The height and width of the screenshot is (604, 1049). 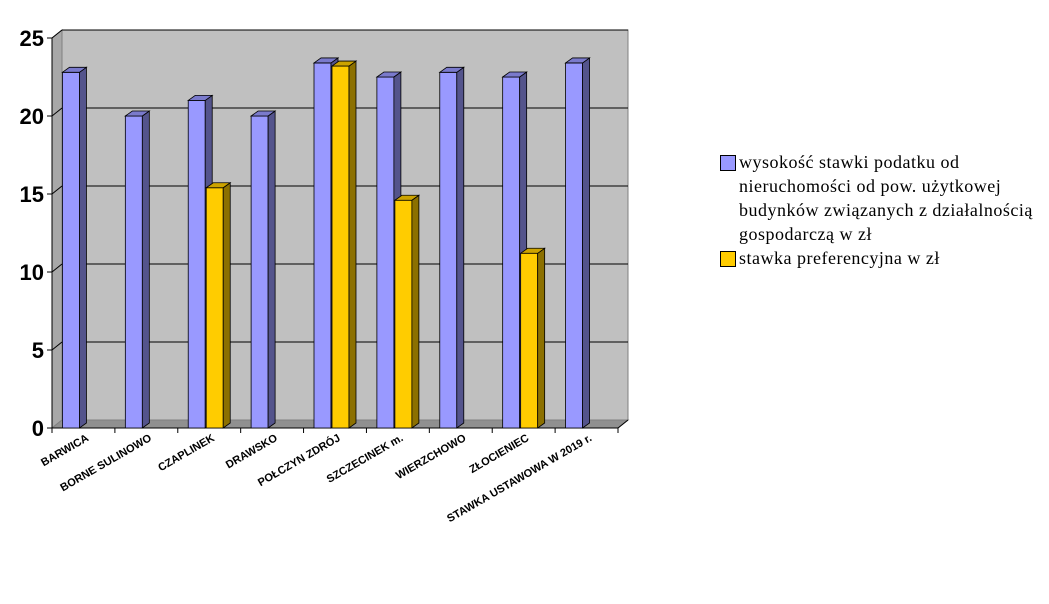 What do you see at coordinates (623, 424) in the screenshot?
I see `floor-edge` at bounding box center [623, 424].